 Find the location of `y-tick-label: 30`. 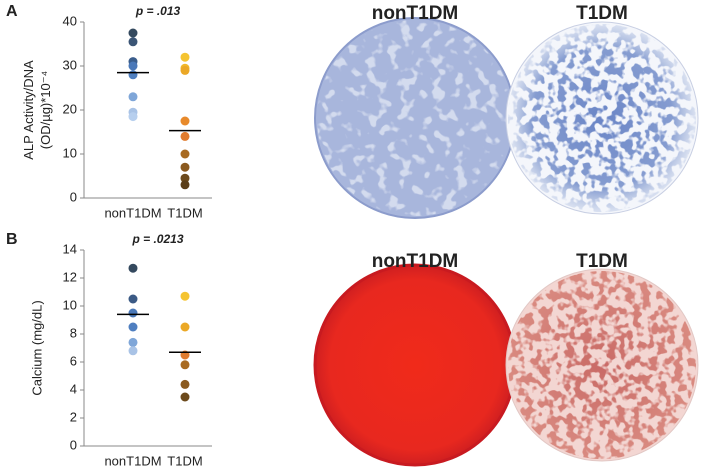

y-tick-label: 30 is located at coordinates (70, 64).